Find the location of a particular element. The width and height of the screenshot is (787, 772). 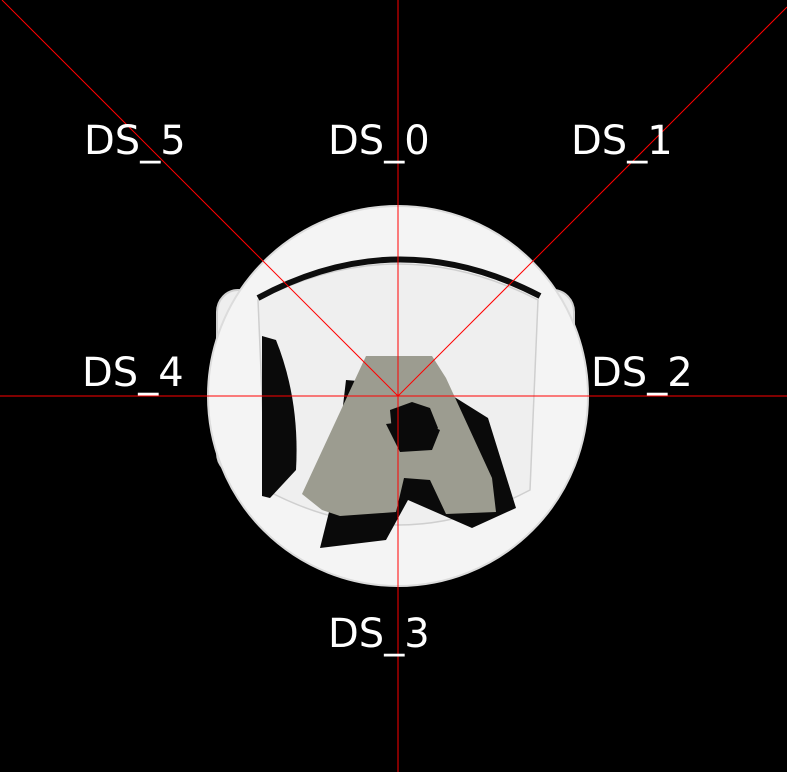

label-ds0: DS_0 is located at coordinates (379, 141).